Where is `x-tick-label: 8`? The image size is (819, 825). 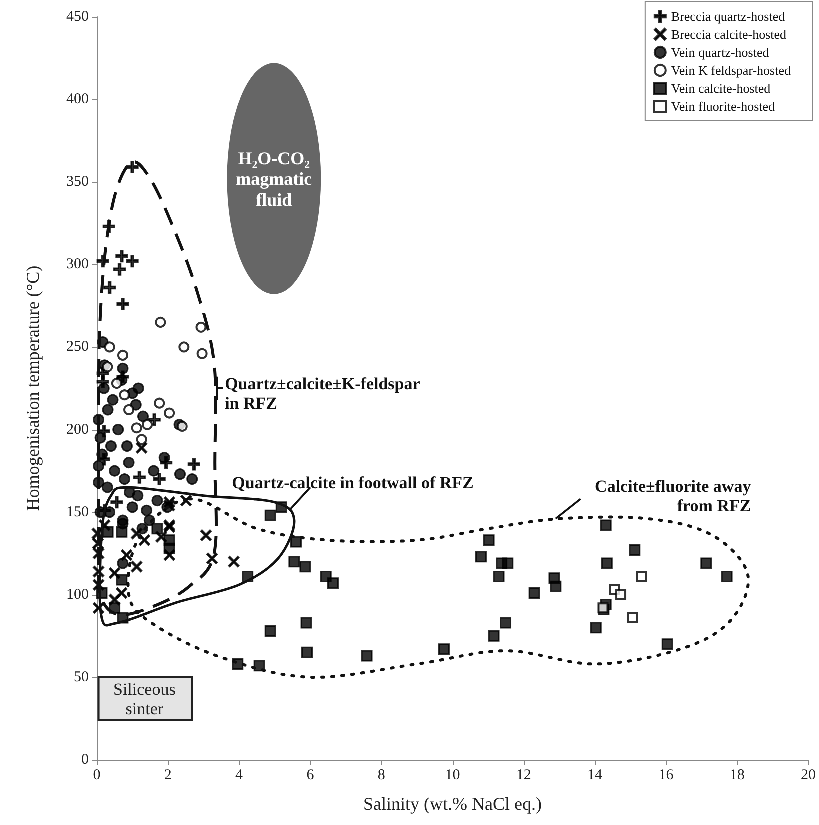
x-tick-label: 8 is located at coordinates (382, 776).